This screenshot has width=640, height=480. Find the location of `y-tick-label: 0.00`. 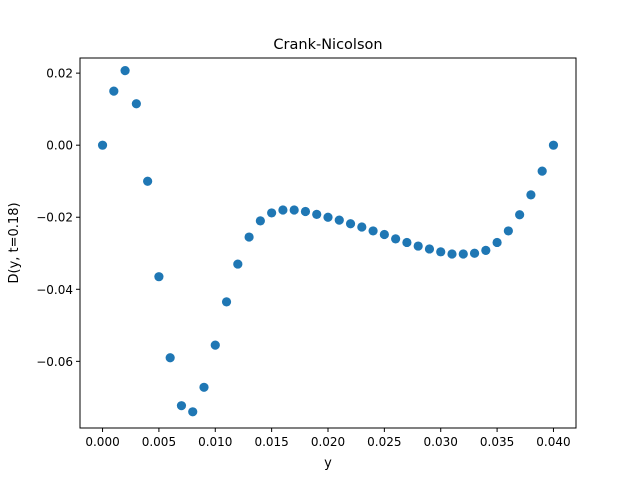

y-tick-label: 0.00 is located at coordinates (59, 146).